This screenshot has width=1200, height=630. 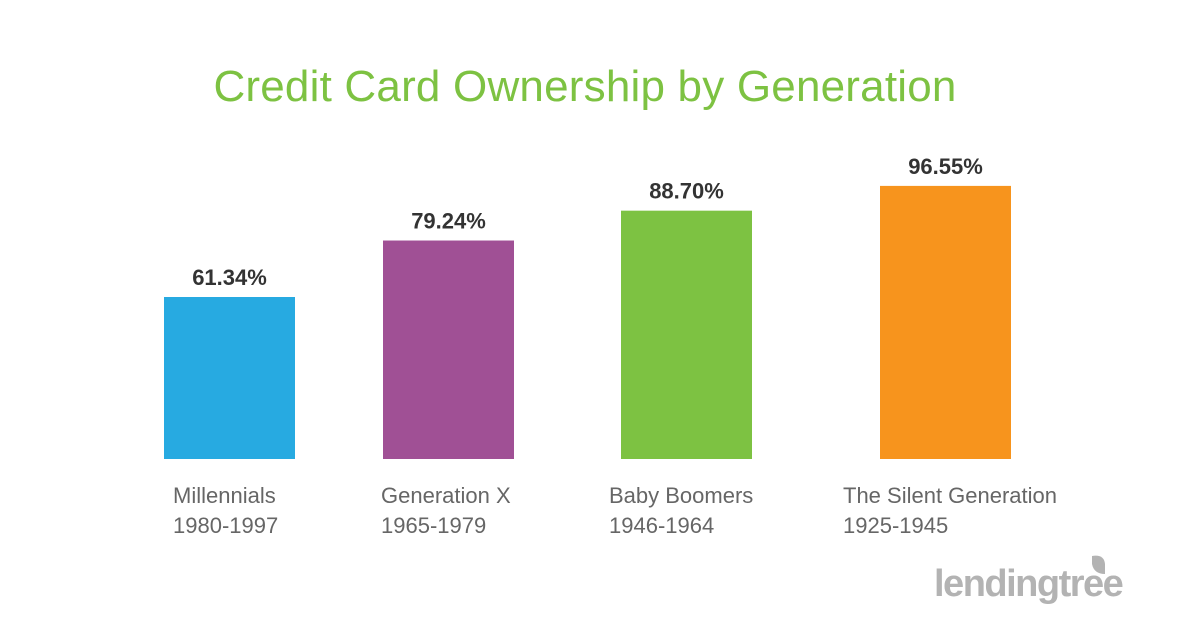 I want to click on logo-wordmark: lendingtree, so click(x=1028, y=584).